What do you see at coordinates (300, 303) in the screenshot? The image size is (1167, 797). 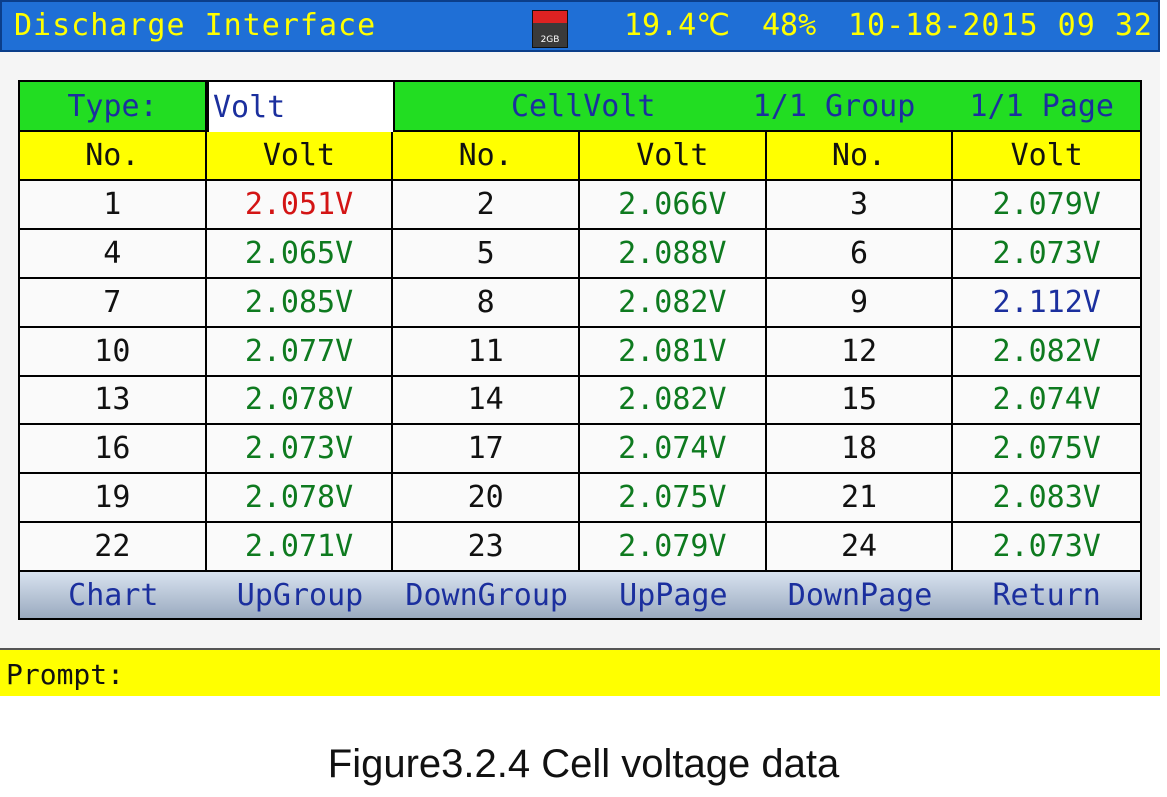 I see `cell-voltage: 2.085V` at bounding box center [300, 303].